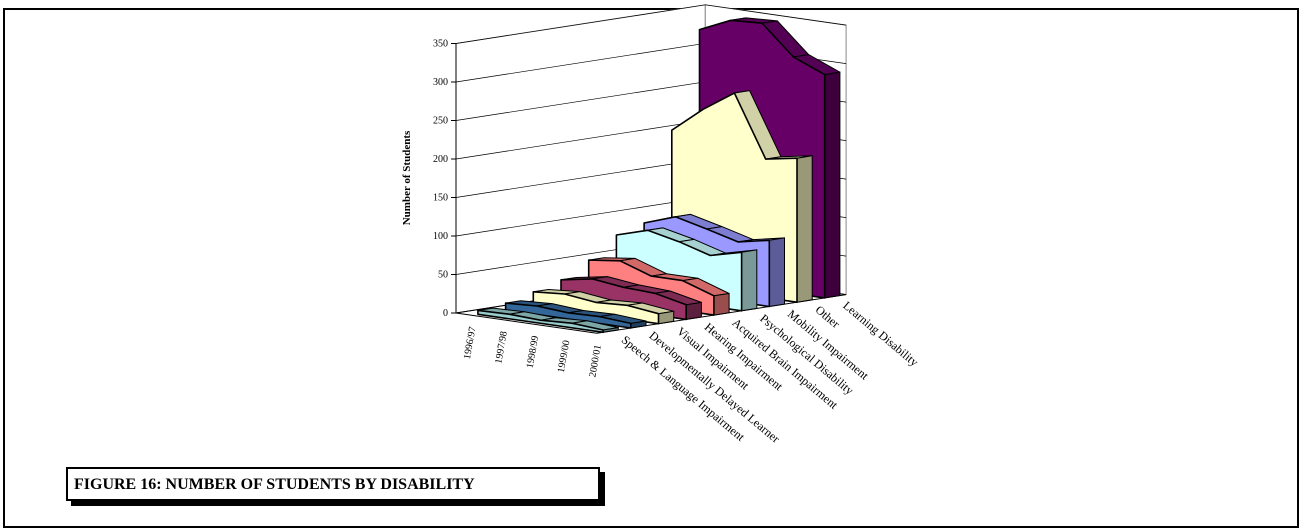  What do you see at coordinates (533, 352) in the screenshot?
I see `x-tick-label: 1998/99` at bounding box center [533, 352].